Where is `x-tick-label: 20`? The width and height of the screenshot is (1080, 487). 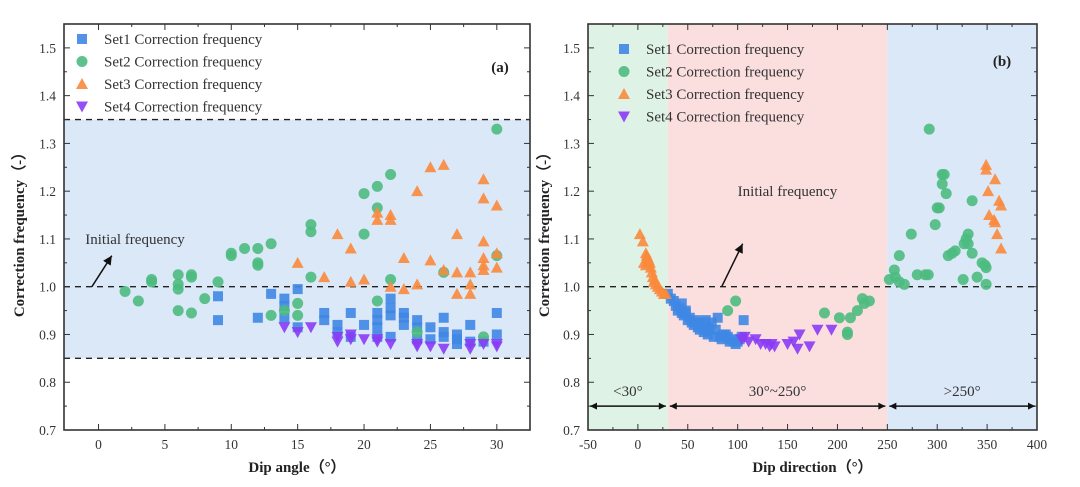 x-tick-label: 20 is located at coordinates (364, 444).